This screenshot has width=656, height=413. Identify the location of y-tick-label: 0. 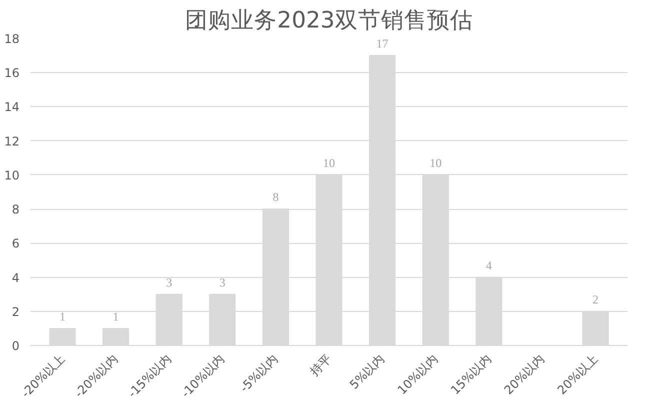
(16, 346).